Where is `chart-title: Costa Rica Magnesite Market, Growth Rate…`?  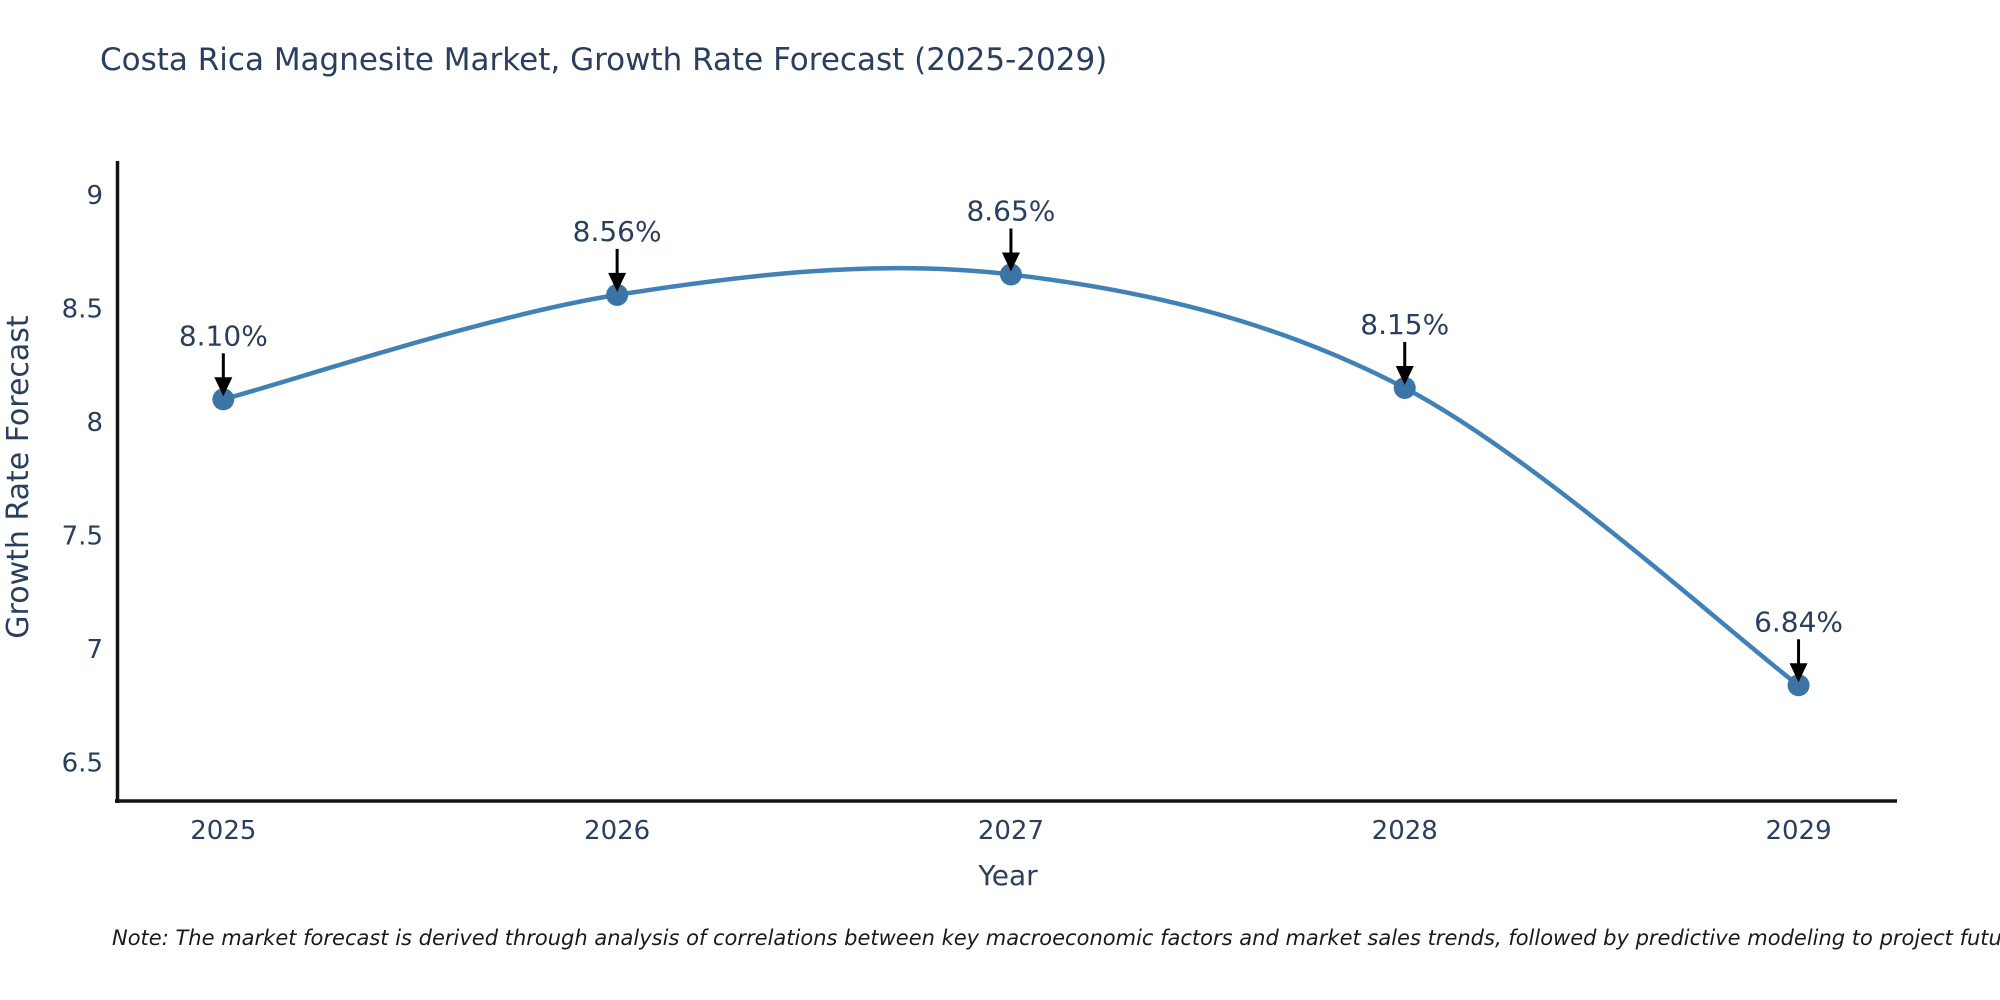
chart-title: Costa Rica Magnesite Market, Growth Rate… is located at coordinates (604, 60).